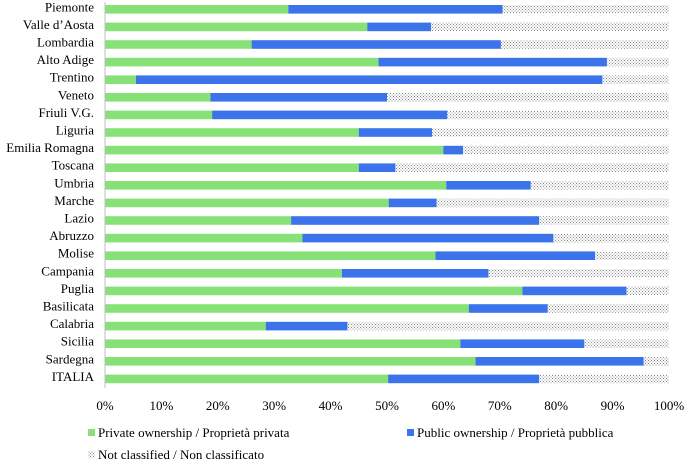  What do you see at coordinates (72, 323) in the screenshot?
I see `category-label-calabria: Calabria` at bounding box center [72, 323].